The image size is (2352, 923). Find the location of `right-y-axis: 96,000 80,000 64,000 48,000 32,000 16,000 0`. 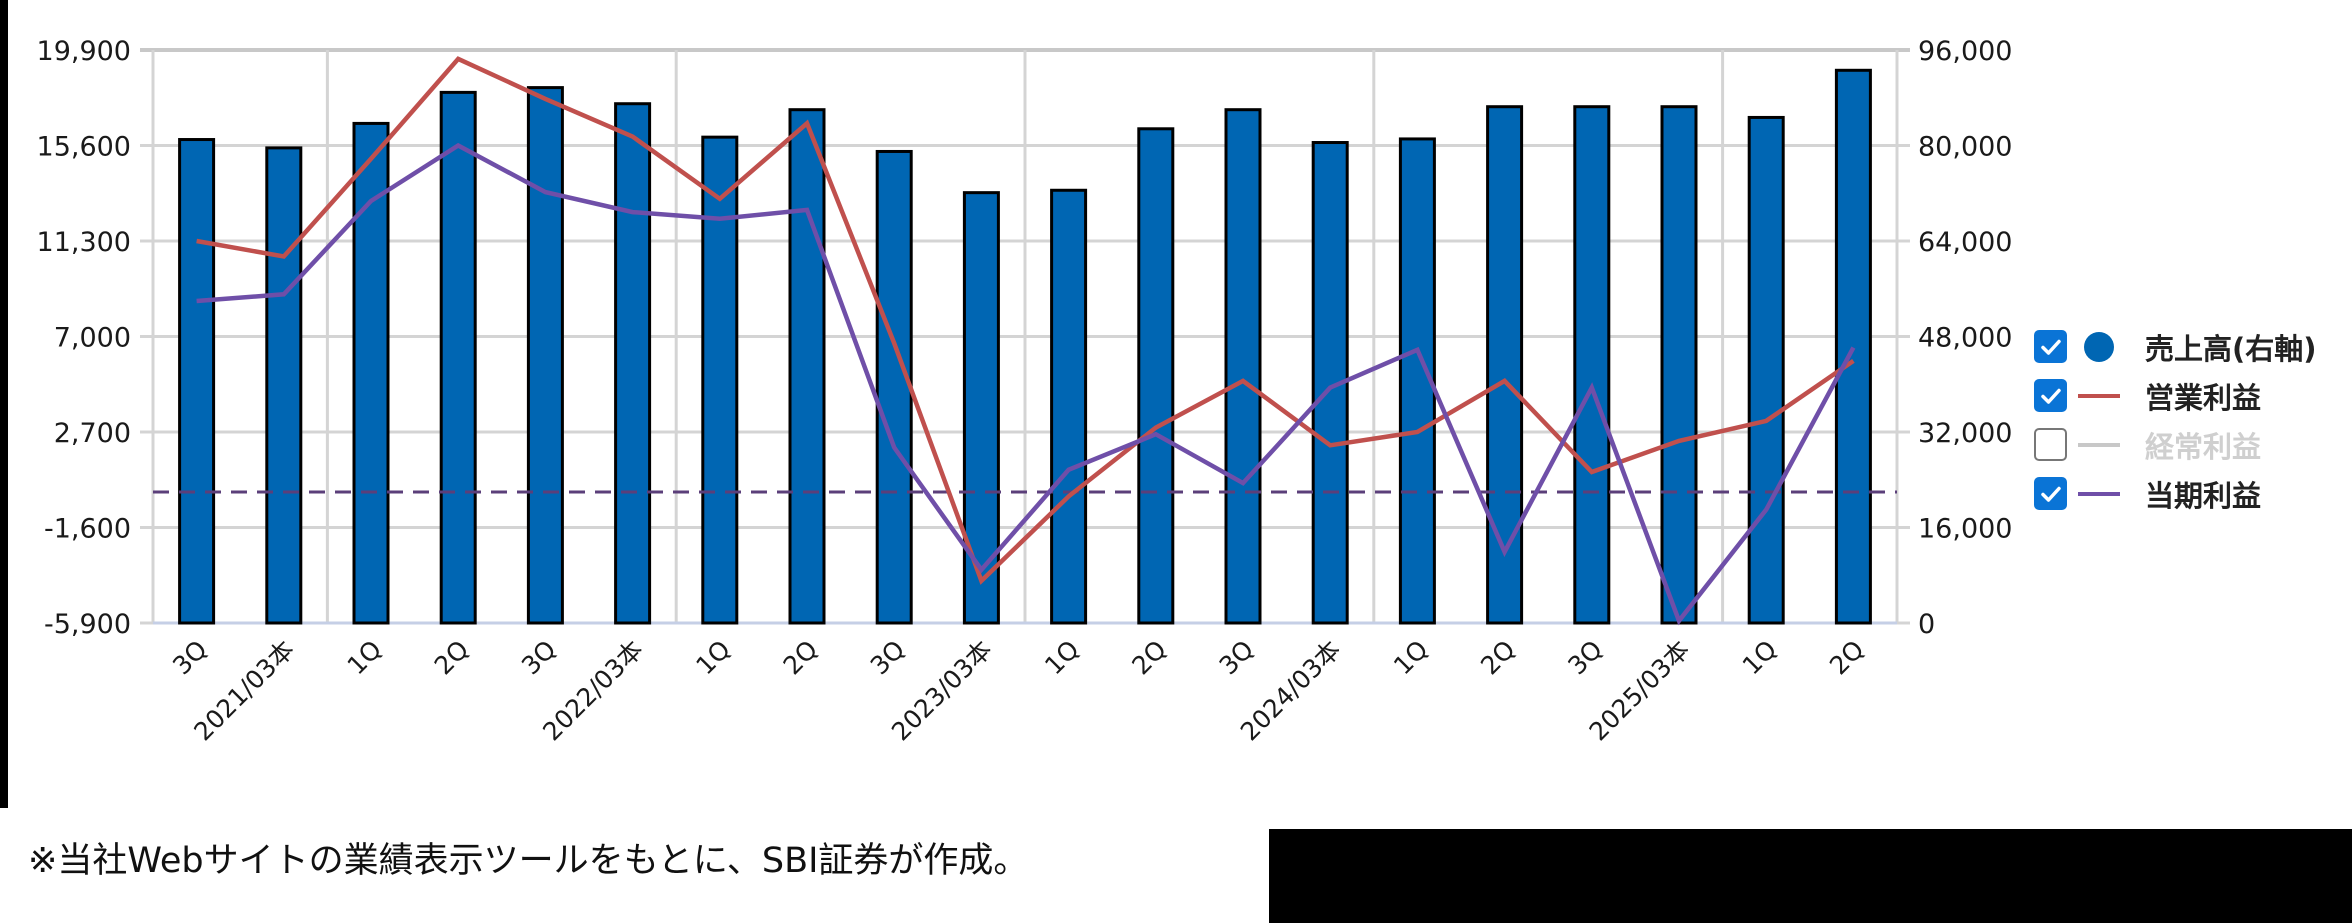

right-y-axis: 96,000 80,000 64,000 48,000 32,000 16,000 0 is located at coordinates (1965, 338).